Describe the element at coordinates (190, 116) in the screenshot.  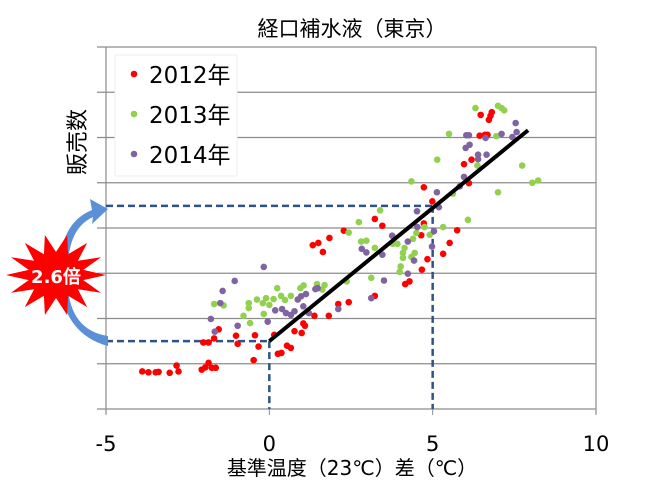
I see `legend-label: 2013年` at that location.